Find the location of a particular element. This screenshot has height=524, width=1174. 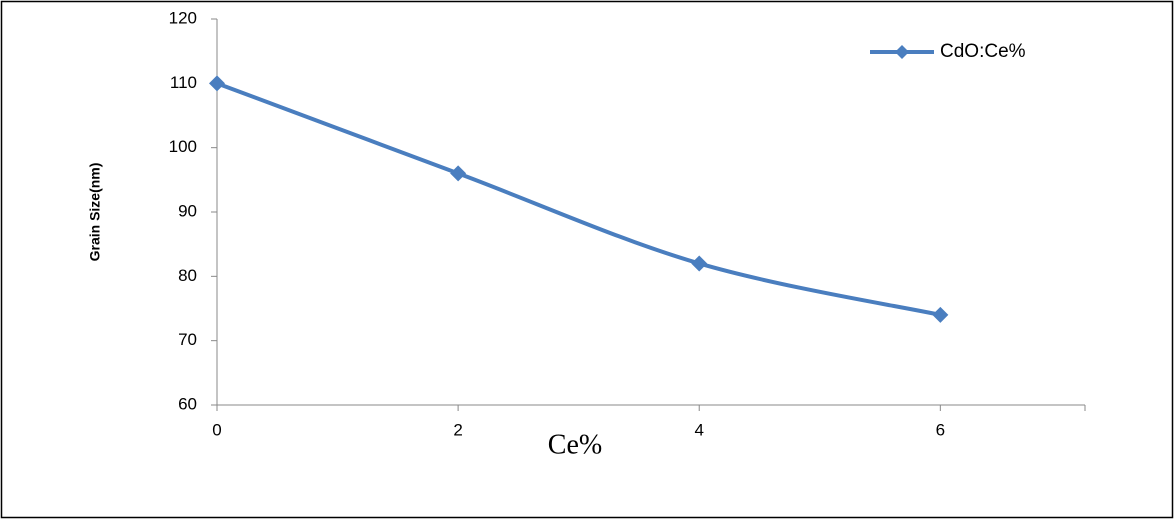

y-tick-label: 110 is located at coordinates (183, 82).